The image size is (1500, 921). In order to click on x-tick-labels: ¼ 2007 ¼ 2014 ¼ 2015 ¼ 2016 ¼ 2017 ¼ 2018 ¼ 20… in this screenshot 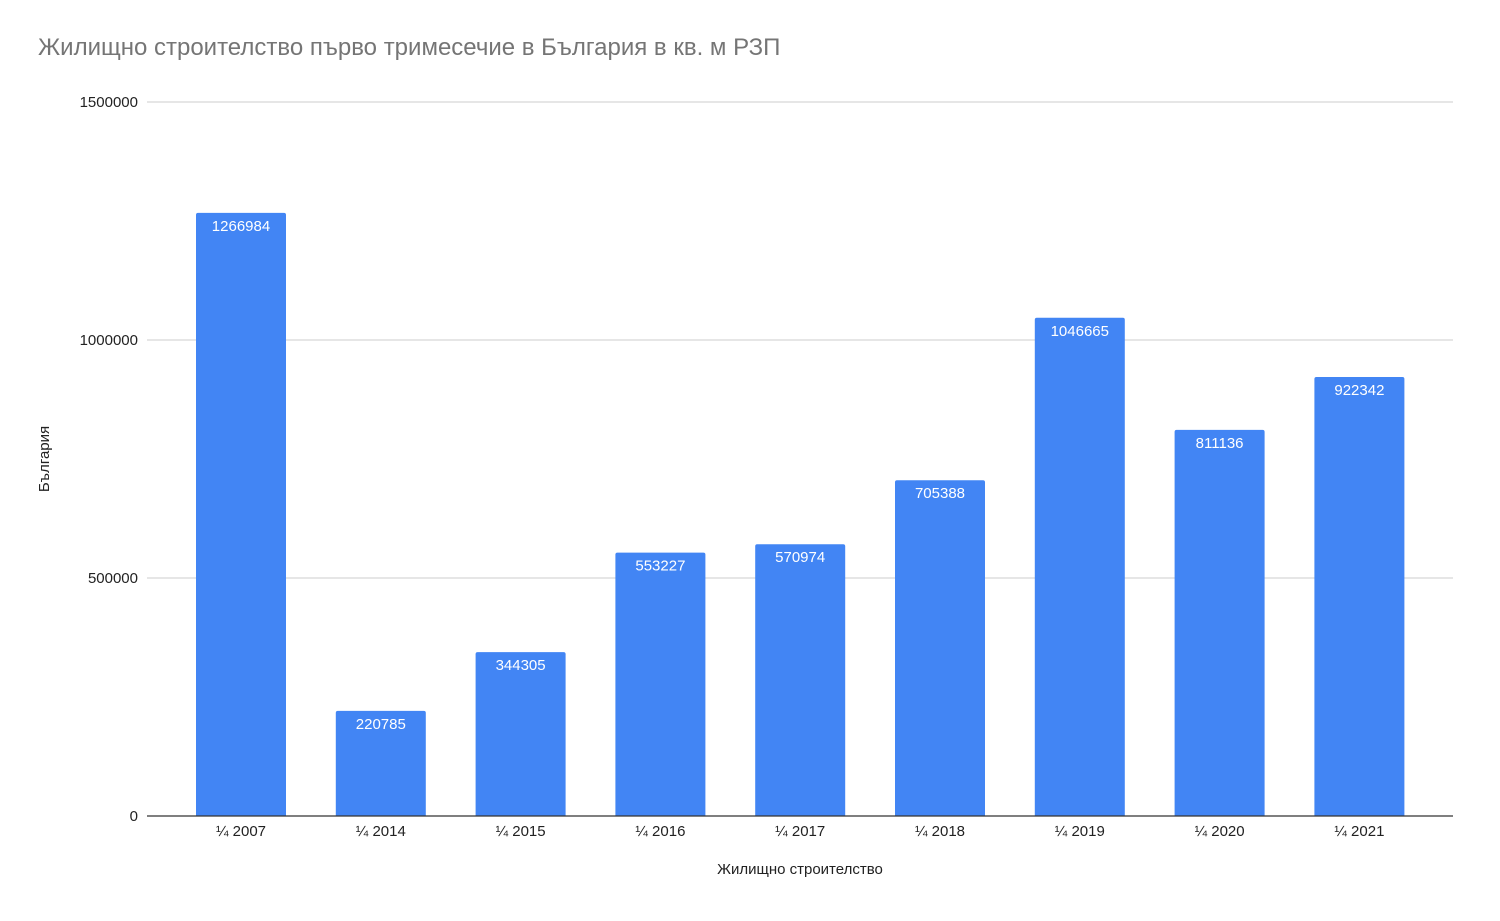, I will do `click(800, 831)`.